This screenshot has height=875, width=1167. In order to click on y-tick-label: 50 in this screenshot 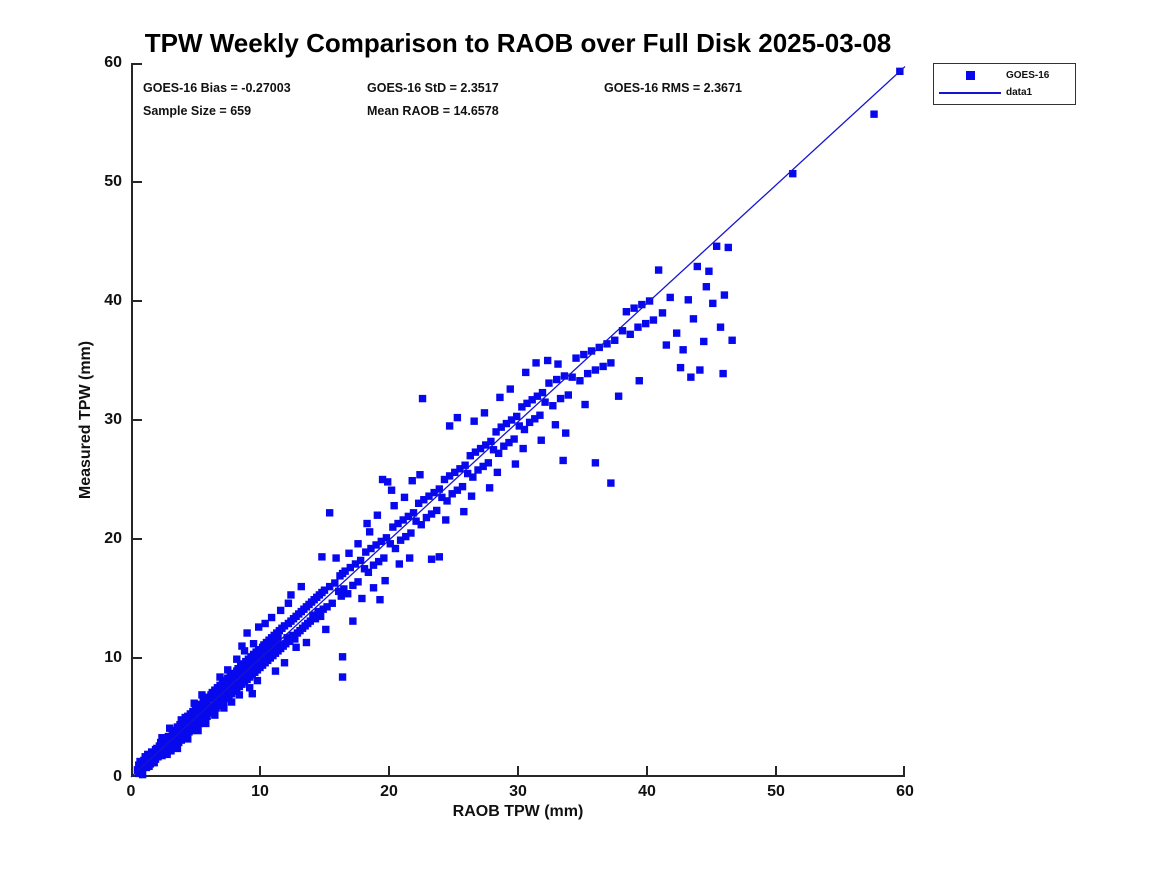, I will do `click(113, 181)`.